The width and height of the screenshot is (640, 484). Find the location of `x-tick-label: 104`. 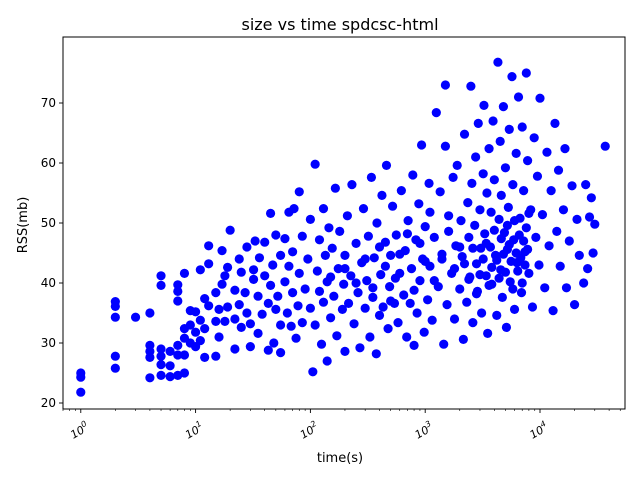

x-tick-label: 104 is located at coordinates (538, 430).